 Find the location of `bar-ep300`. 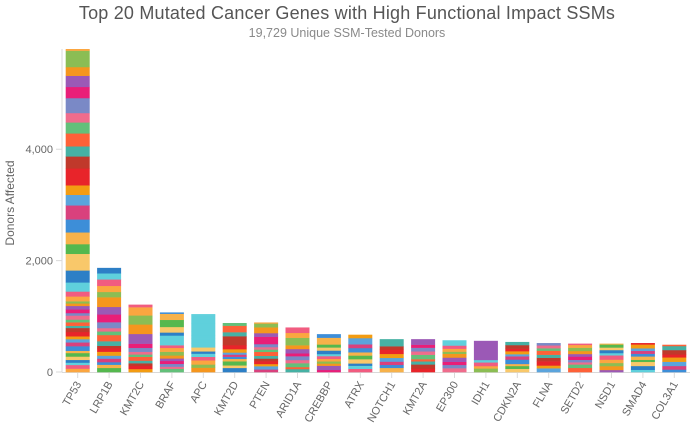

bar-ep300 is located at coordinates (454, 356).